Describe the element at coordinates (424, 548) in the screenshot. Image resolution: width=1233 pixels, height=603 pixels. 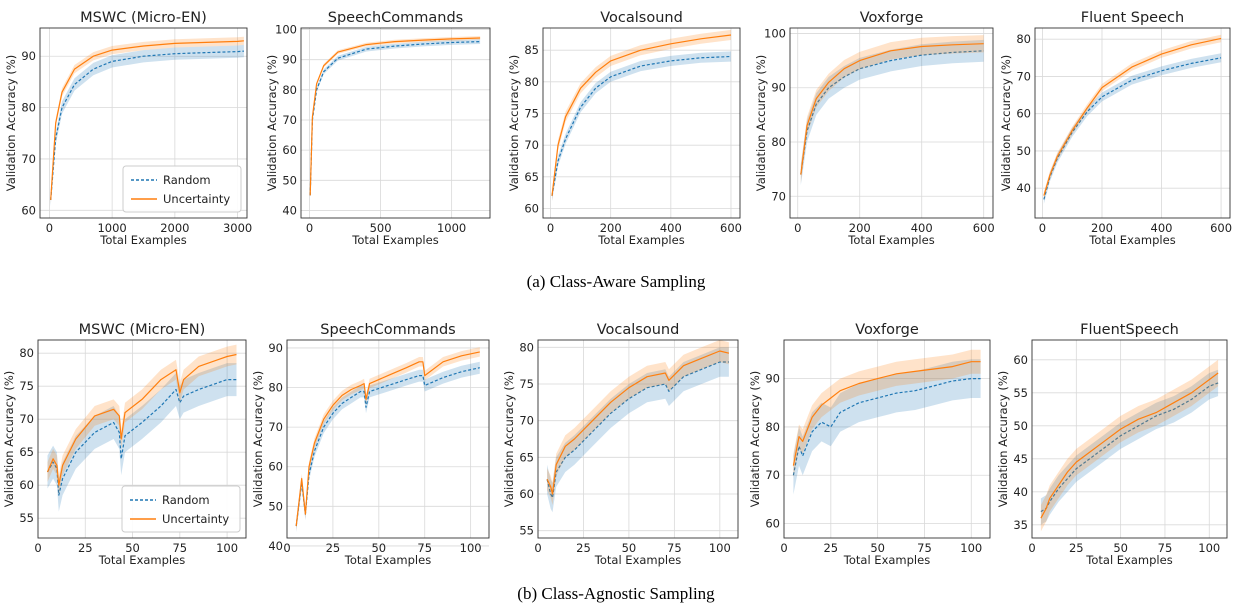
I see `x-tick-label: 75` at that location.